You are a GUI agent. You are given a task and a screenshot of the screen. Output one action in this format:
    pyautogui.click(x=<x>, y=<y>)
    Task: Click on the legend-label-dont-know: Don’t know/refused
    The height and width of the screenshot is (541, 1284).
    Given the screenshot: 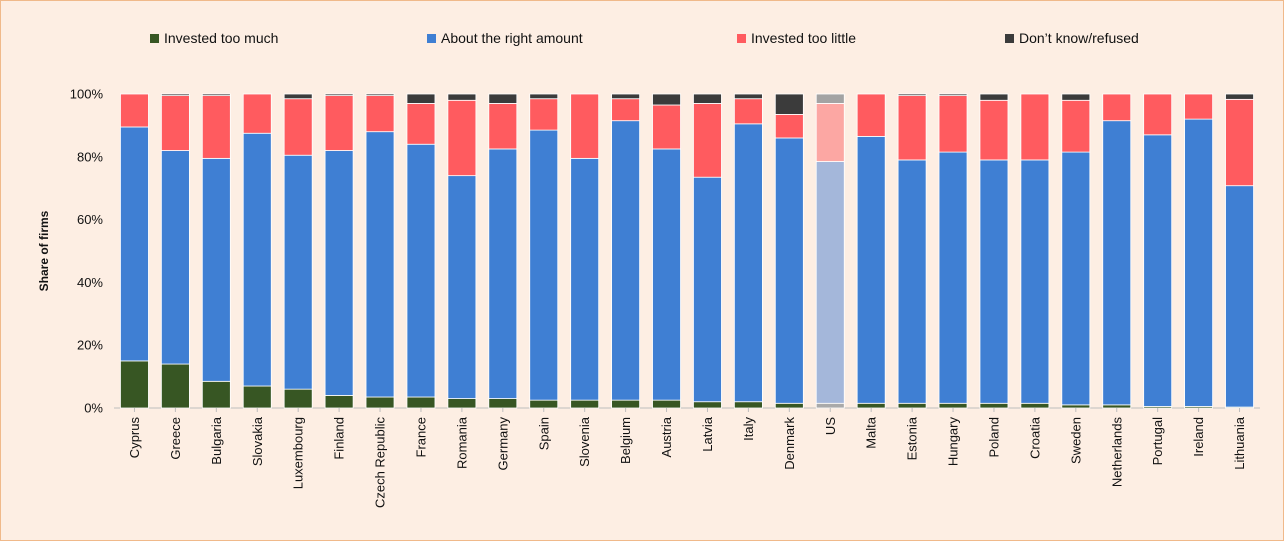 What is the action you would take?
    pyautogui.click(x=1079, y=38)
    